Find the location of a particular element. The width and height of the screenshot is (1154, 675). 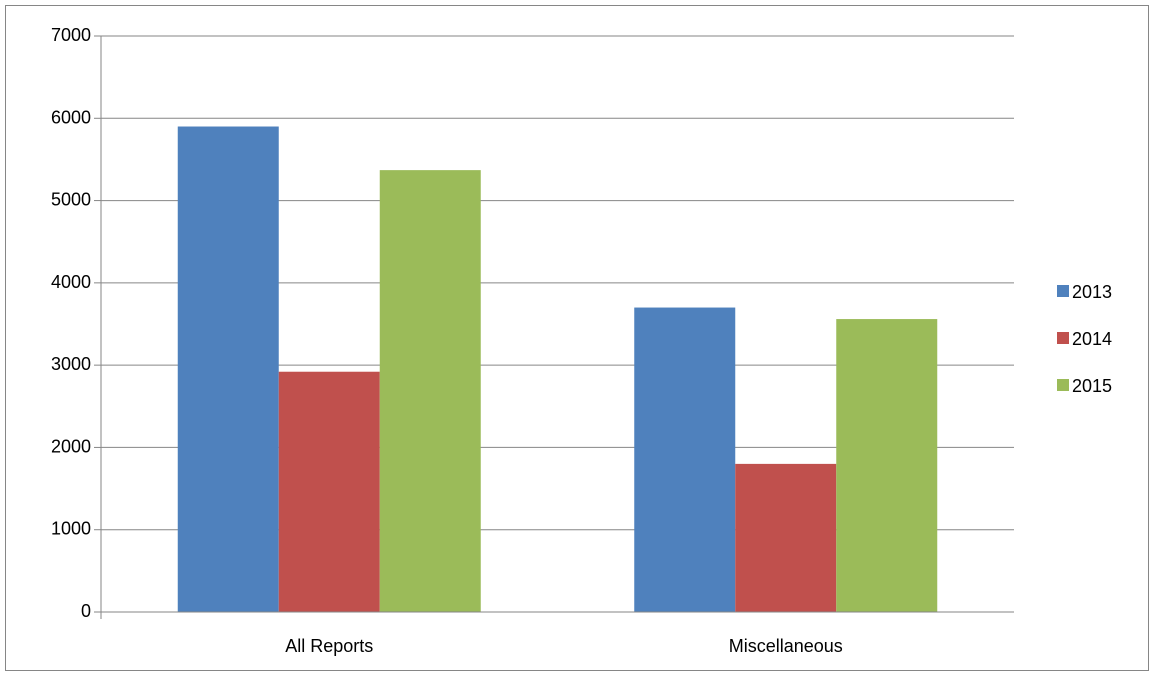

y-tick-label: 2000 is located at coordinates (71, 446).